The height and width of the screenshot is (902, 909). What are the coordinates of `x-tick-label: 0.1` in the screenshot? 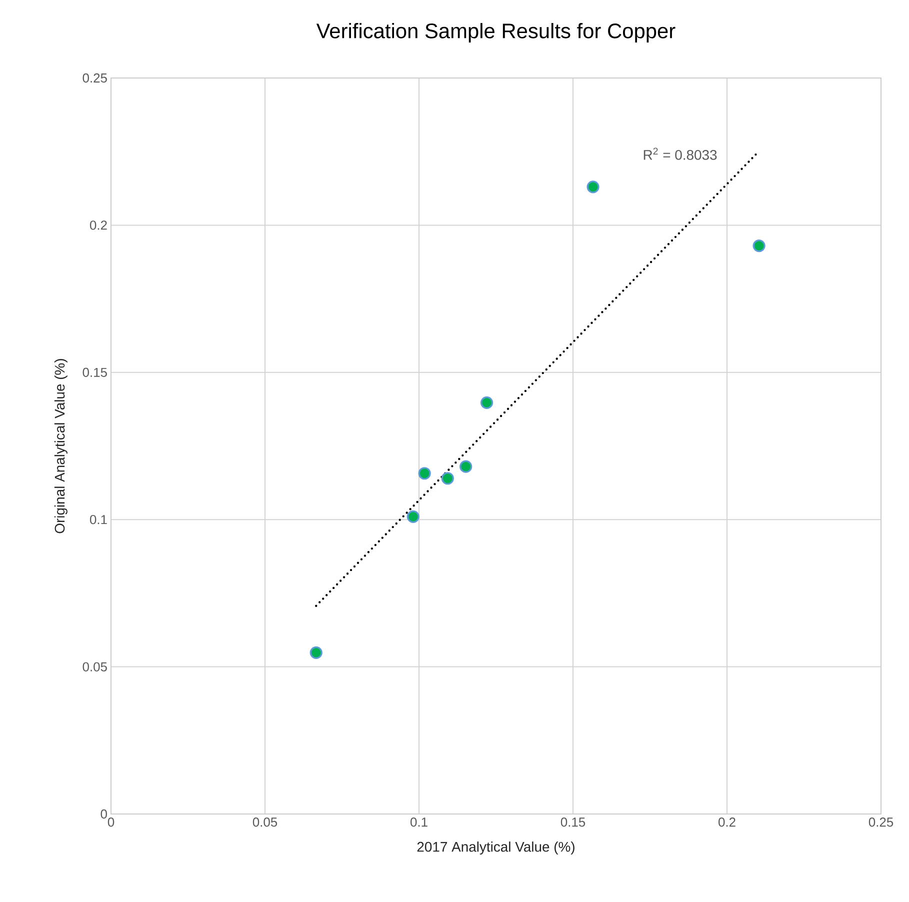 It's located at (419, 822).